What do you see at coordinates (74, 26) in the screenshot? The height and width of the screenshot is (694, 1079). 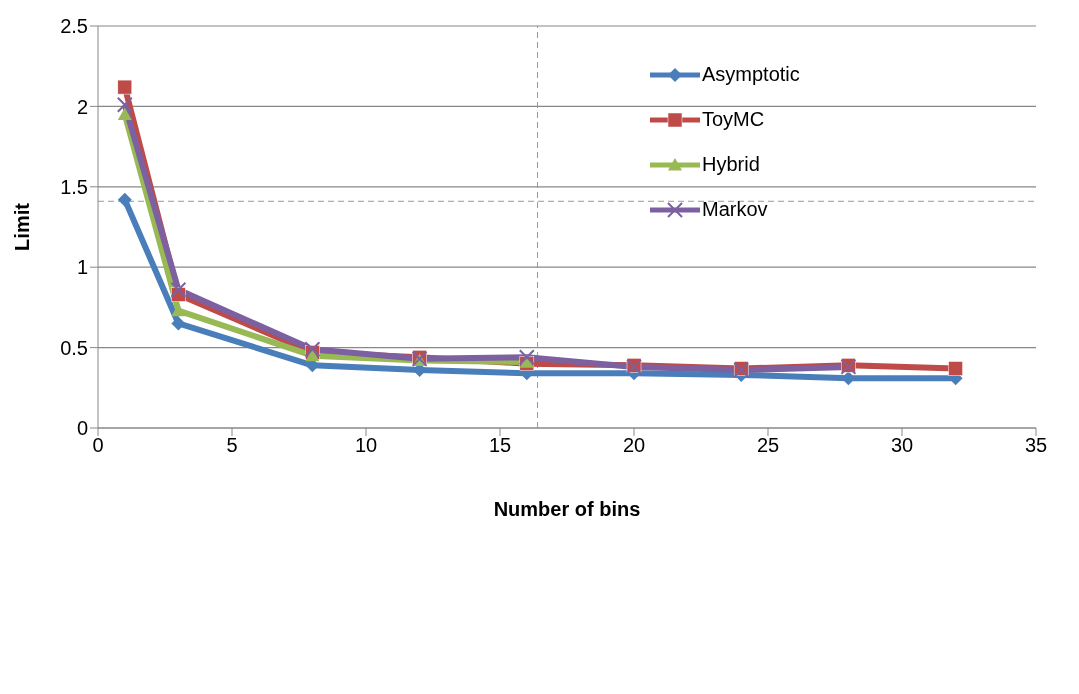 I see `y-tick-label: 2.5` at bounding box center [74, 26].